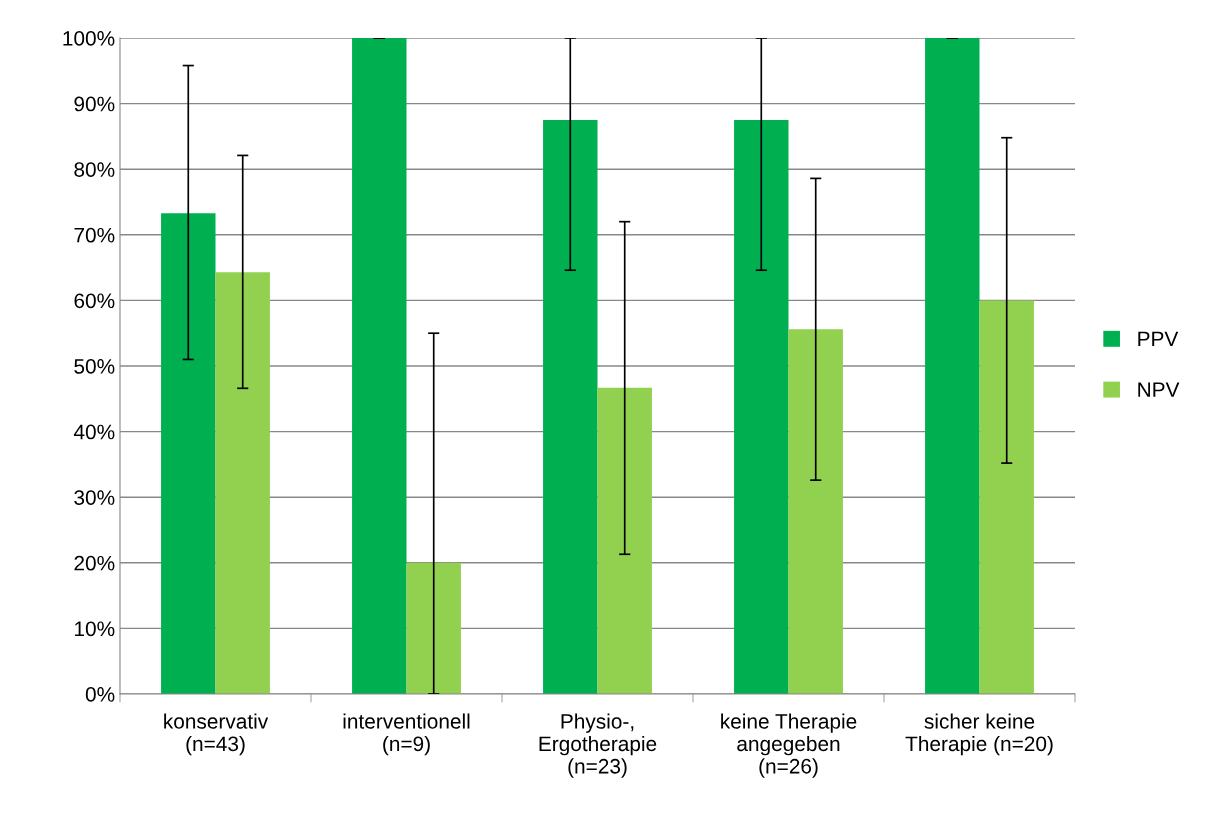 The image size is (1215, 832). What do you see at coordinates (94, 432) in the screenshot?
I see `y-tick-label: 40%` at bounding box center [94, 432].